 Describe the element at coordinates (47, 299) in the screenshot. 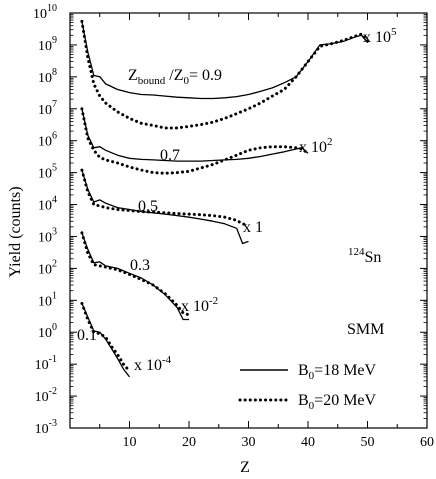

I see `y-tick-label: 10¹` at that location.